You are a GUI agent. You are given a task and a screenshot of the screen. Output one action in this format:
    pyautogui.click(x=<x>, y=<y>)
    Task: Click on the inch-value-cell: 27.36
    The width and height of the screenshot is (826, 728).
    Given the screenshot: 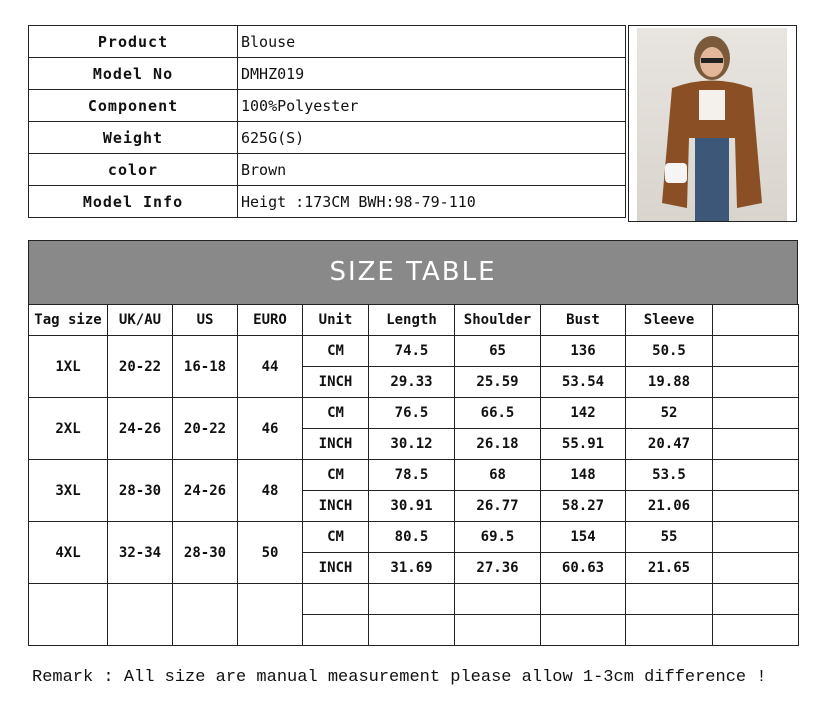 What is the action you would take?
    pyautogui.click(x=497, y=568)
    